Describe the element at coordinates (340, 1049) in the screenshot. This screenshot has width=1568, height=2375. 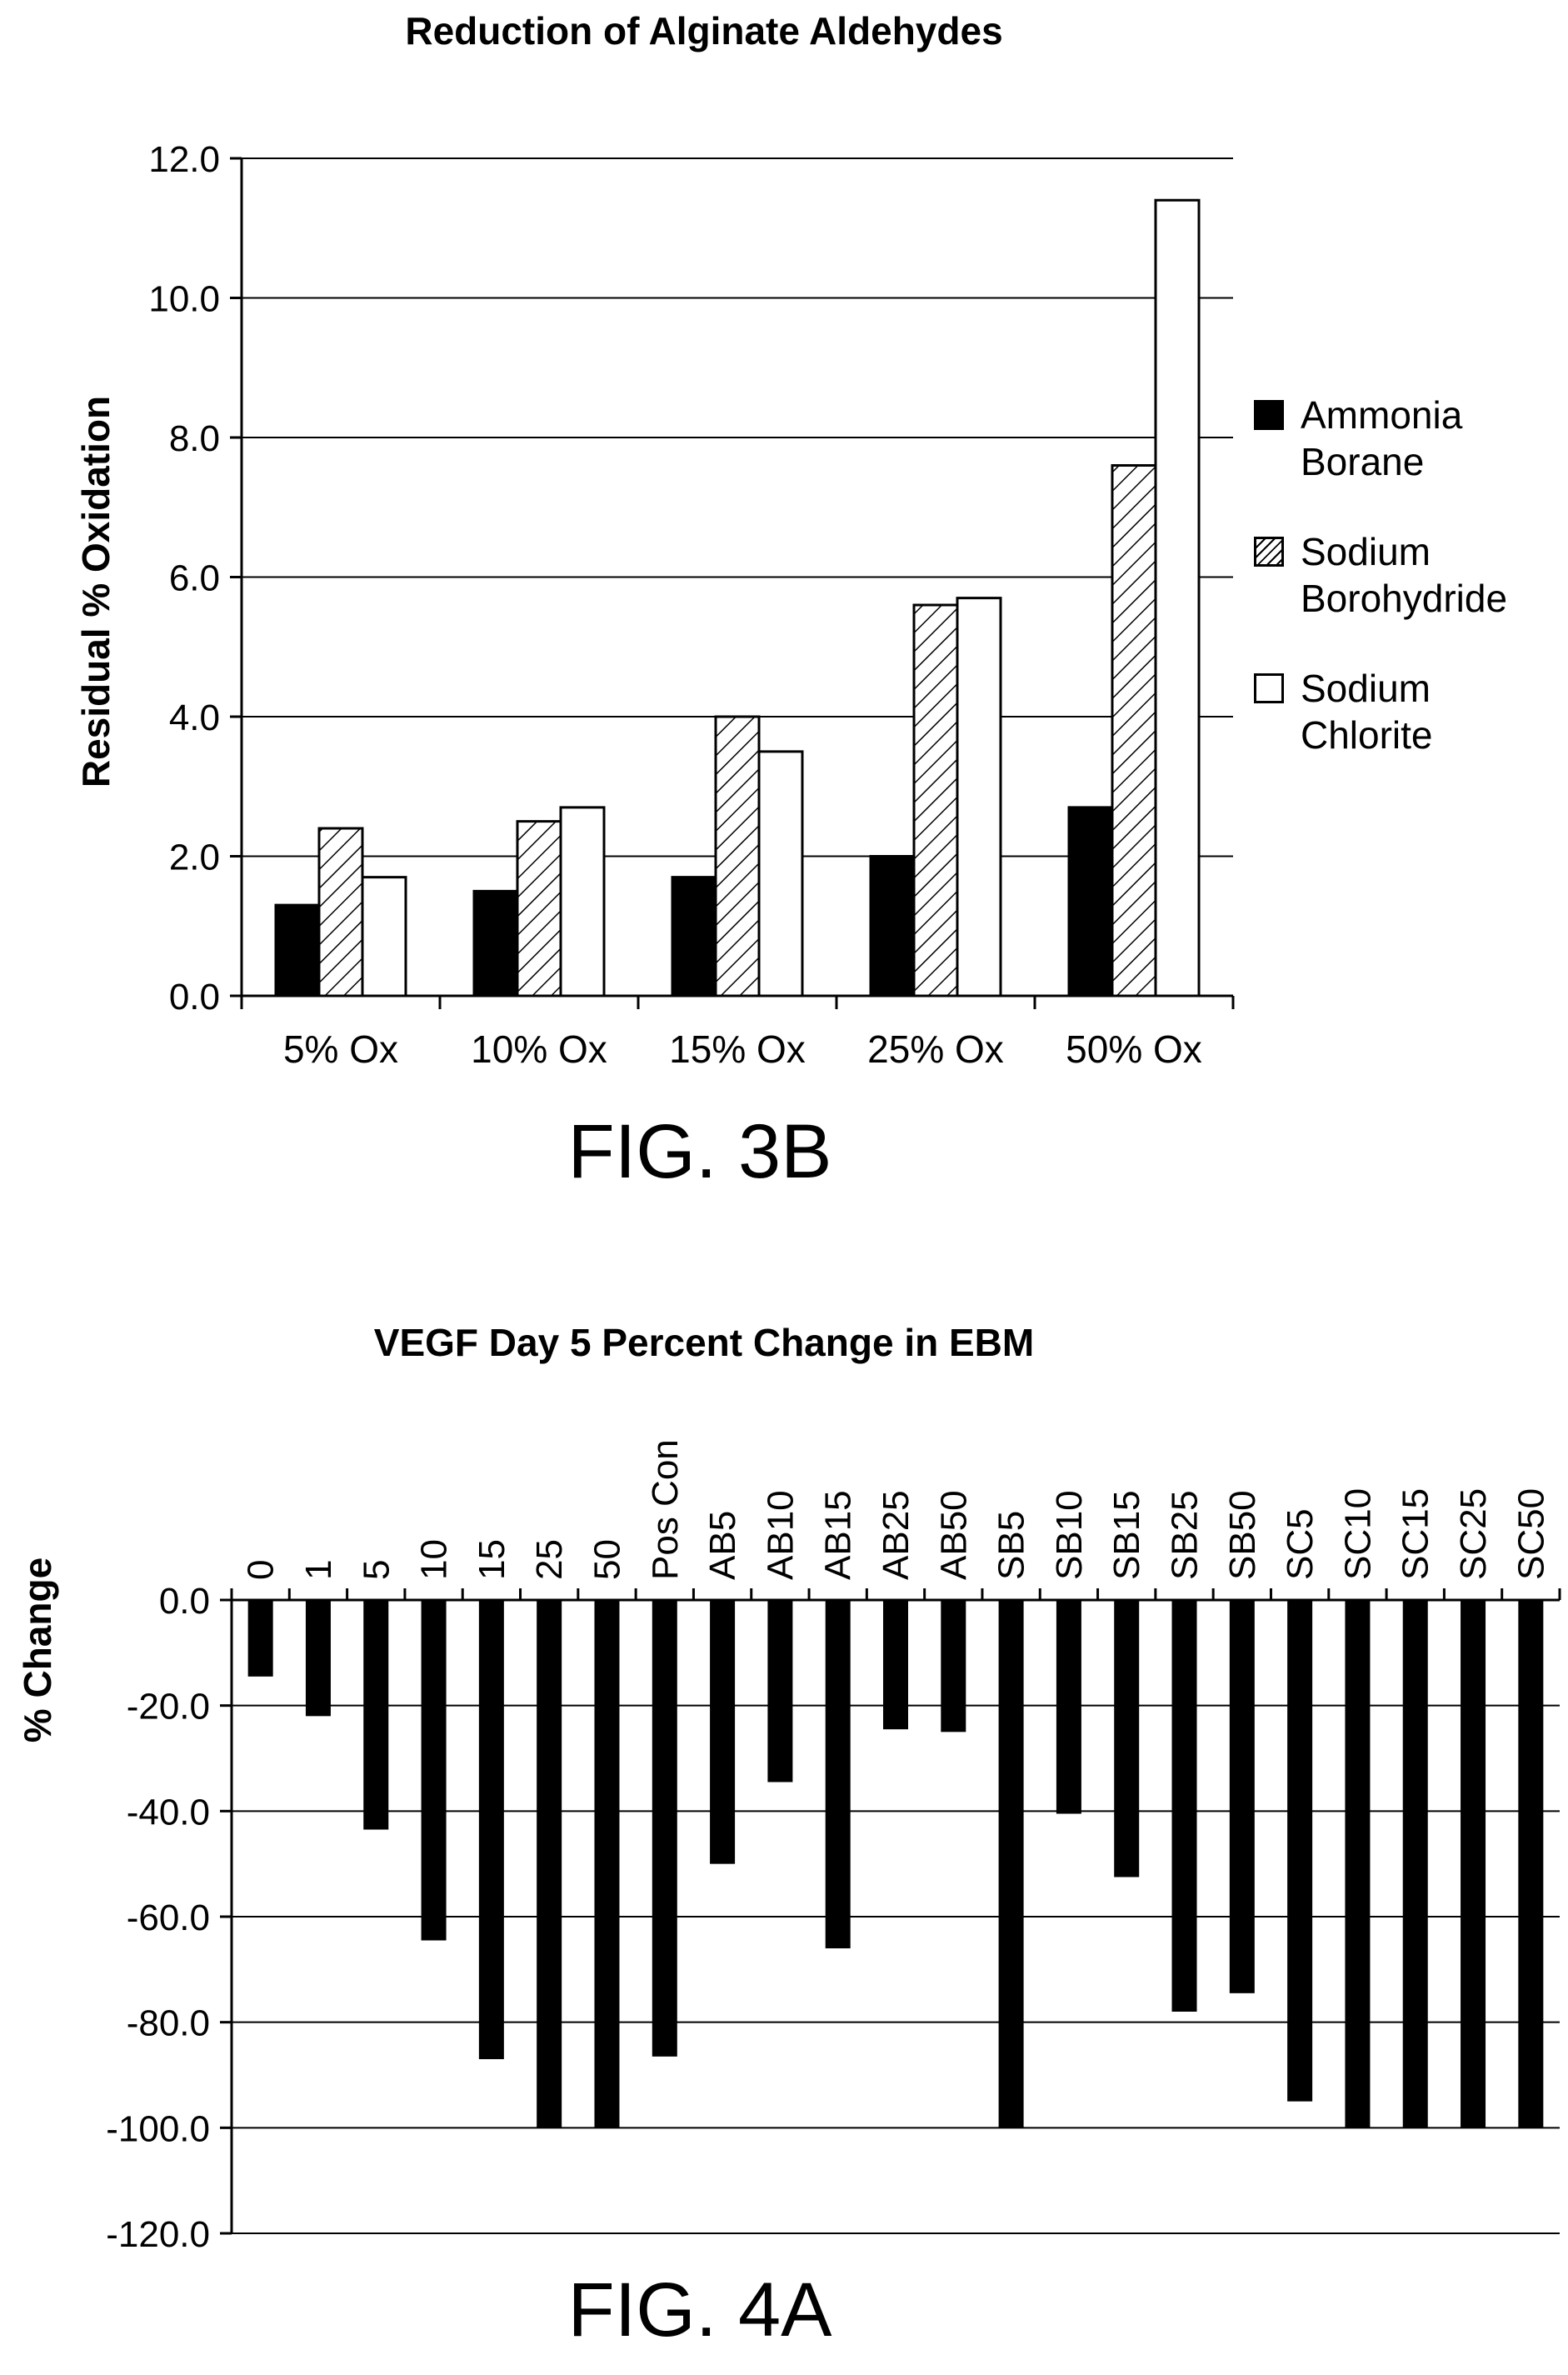
I see `x-tick-label: 5% Ox` at that location.